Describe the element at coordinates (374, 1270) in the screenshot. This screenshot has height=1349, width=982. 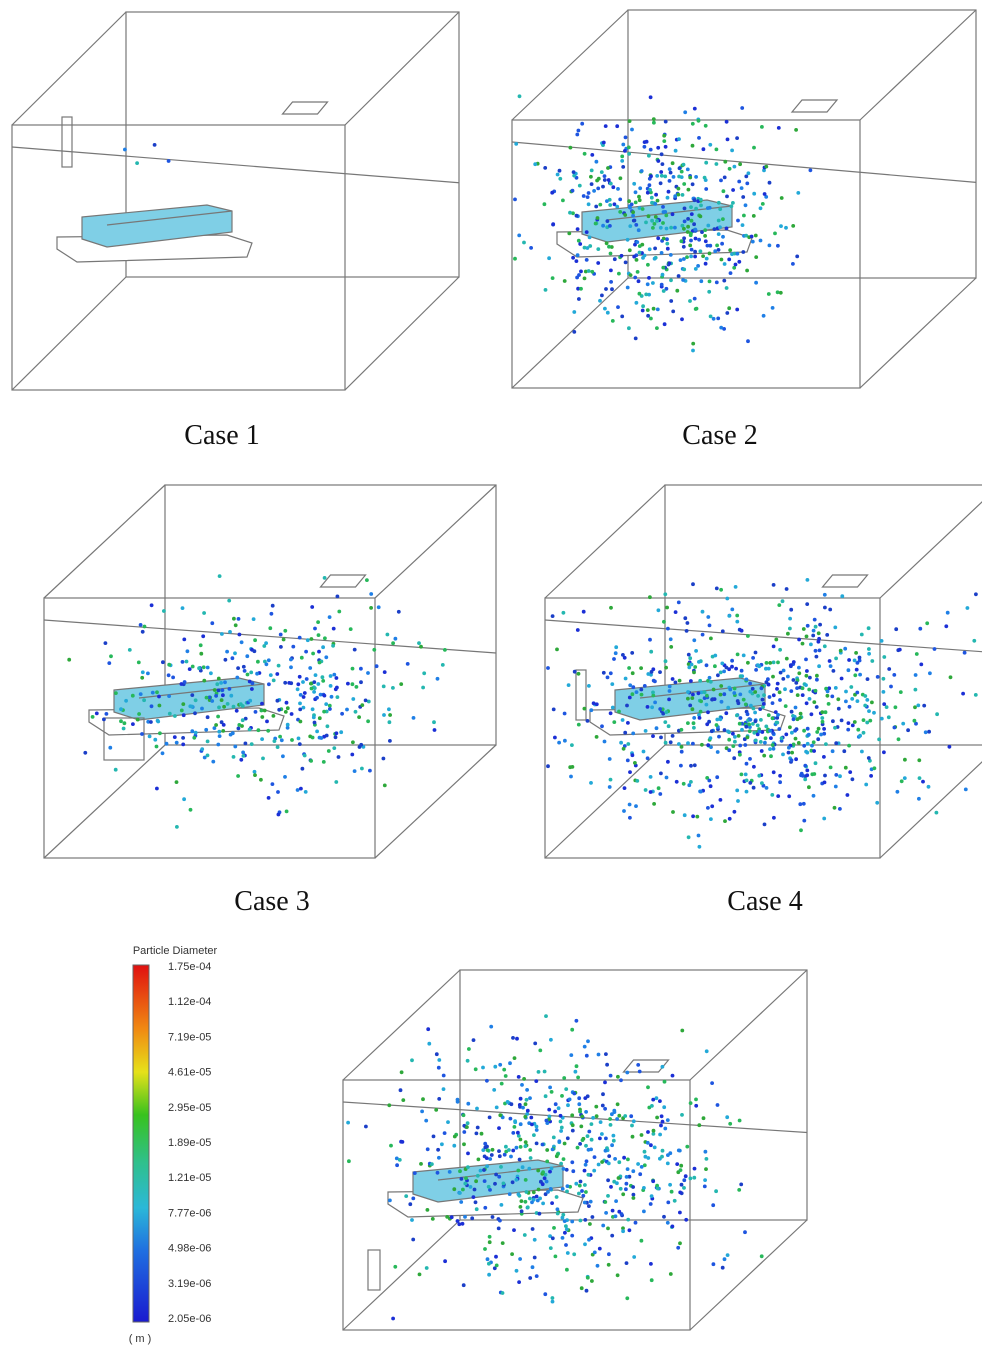
I see `inlet` at that location.